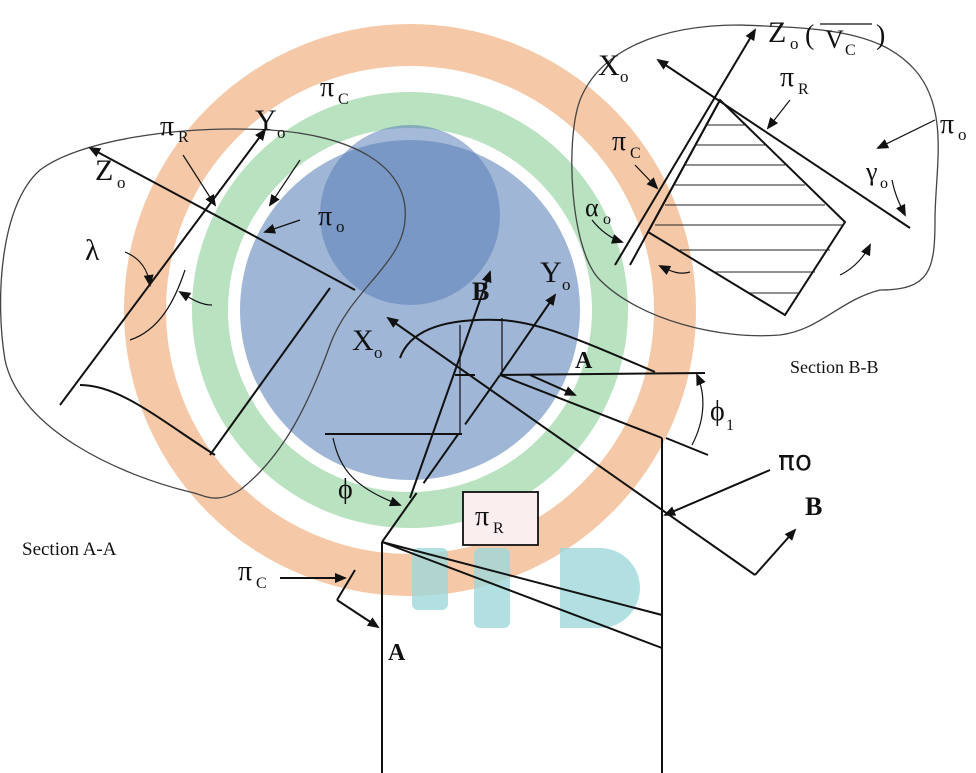  What do you see at coordinates (284, 183) in the screenshot?
I see `pi-c-aa-pointer` at bounding box center [284, 183].